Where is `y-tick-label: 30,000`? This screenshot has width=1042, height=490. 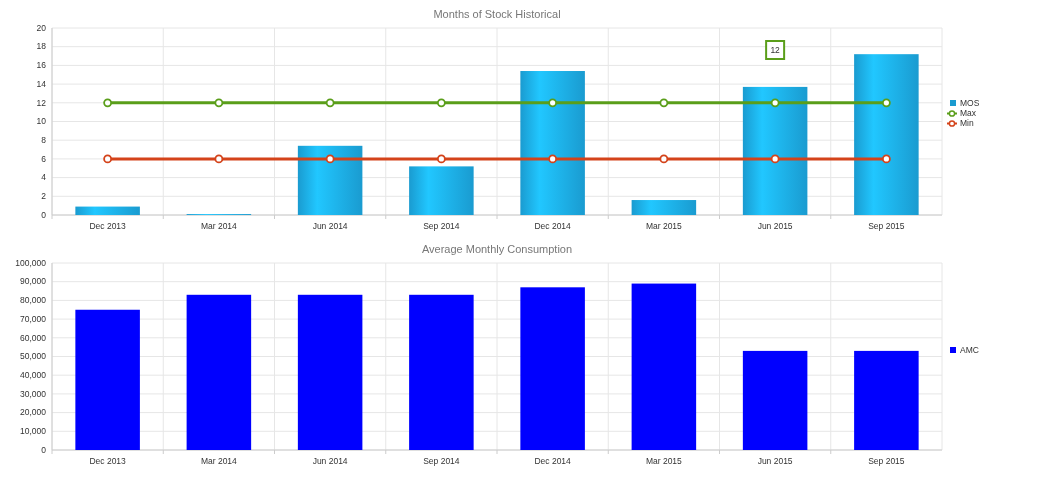
y-tick-label: 30,000 is located at coordinates (33, 393).